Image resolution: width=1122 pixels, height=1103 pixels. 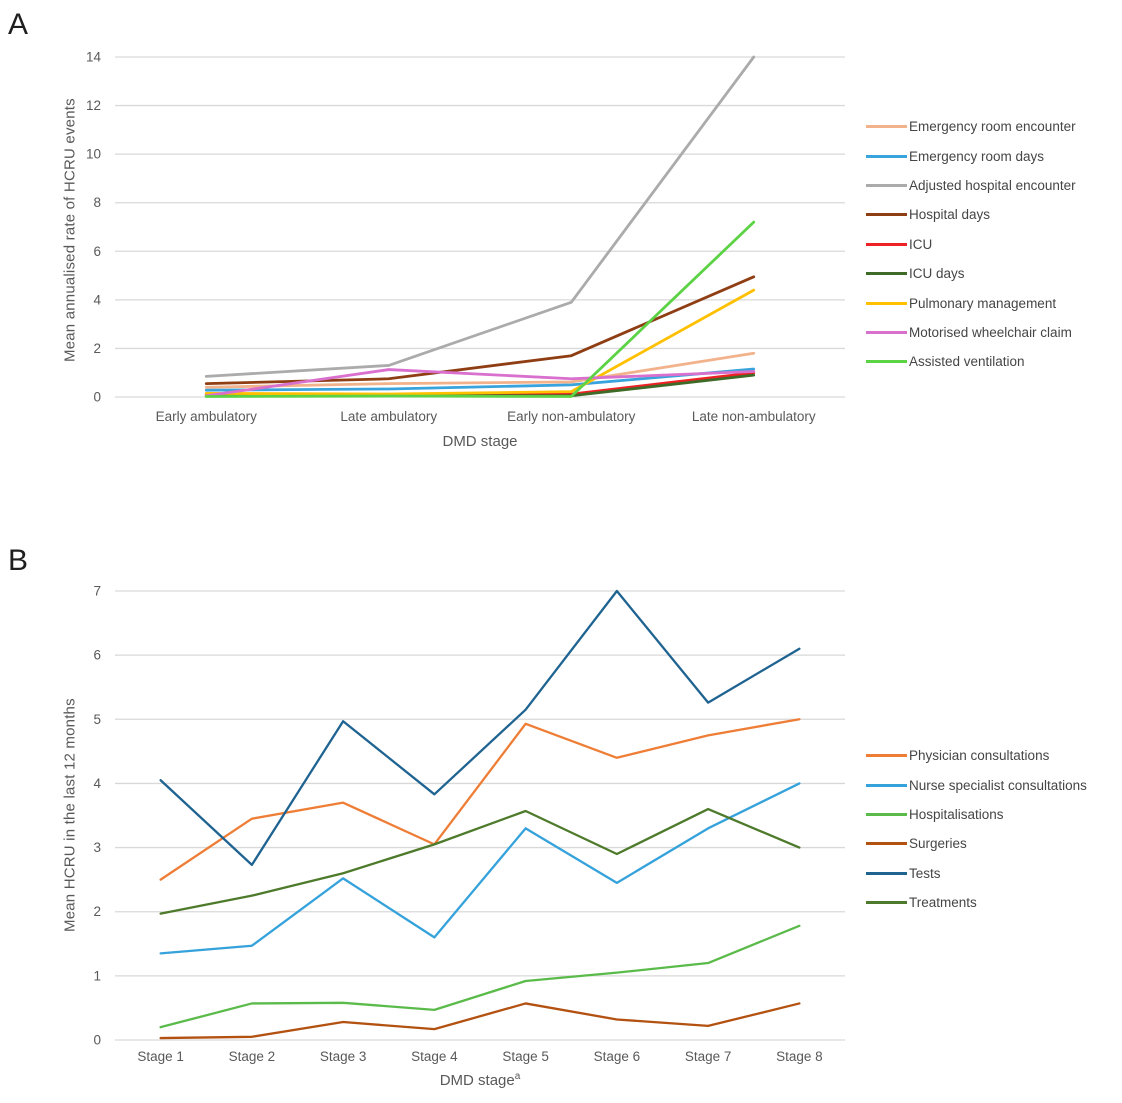 What do you see at coordinates (799, 1056) in the screenshot?
I see `x-tick-label: Stage 8` at bounding box center [799, 1056].